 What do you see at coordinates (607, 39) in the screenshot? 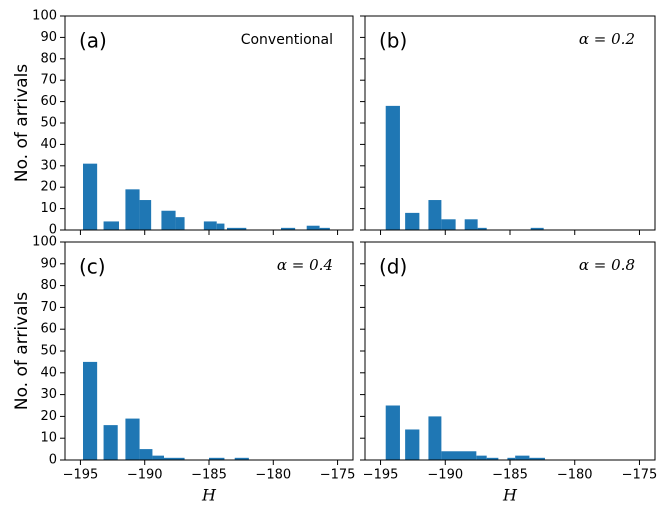
I see `annotation: α = 0.2` at bounding box center [607, 39].